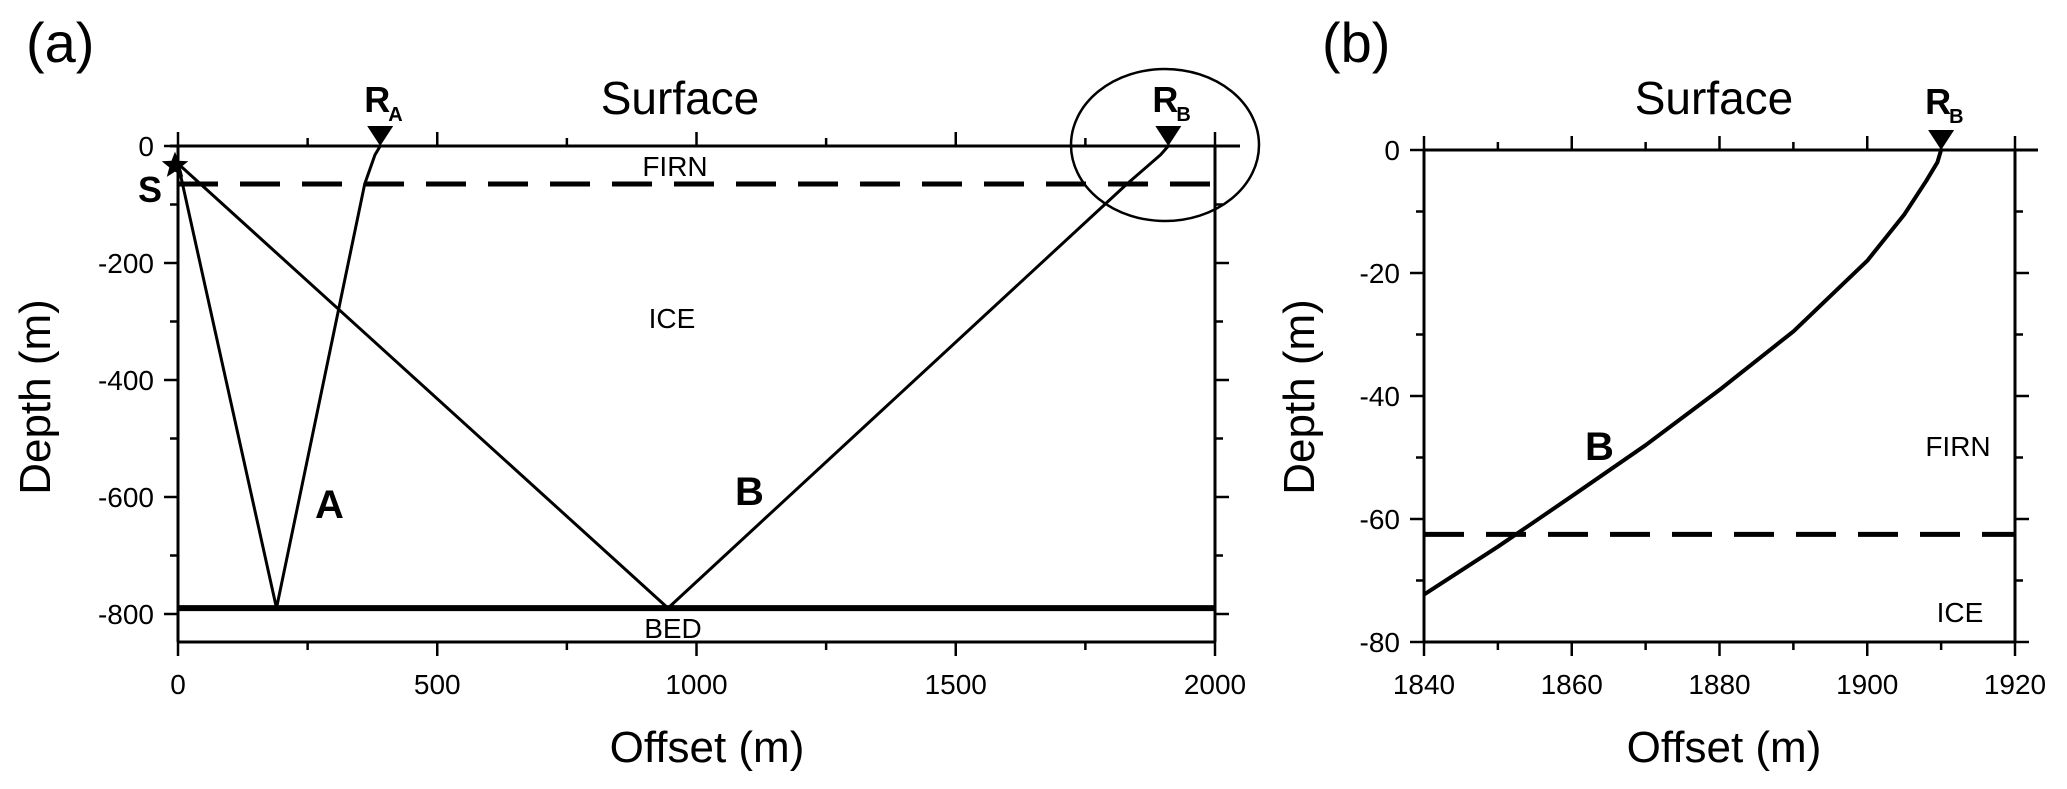 The width and height of the screenshot is (2067, 789). I want to click on panel-b-ice-label: ICE, so click(1960, 612).